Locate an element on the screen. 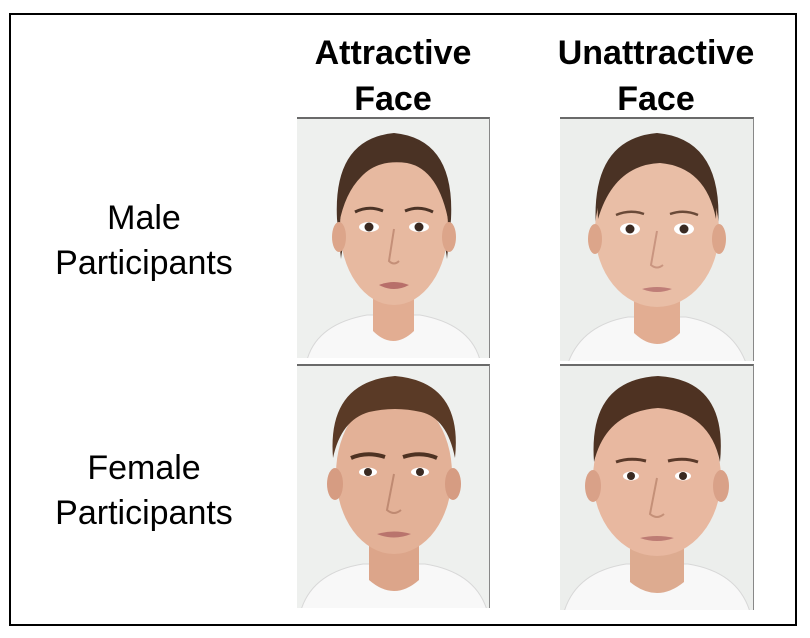 The height and width of the screenshot is (638, 810). row-label-male-line2: Participants is located at coordinates (144, 263).